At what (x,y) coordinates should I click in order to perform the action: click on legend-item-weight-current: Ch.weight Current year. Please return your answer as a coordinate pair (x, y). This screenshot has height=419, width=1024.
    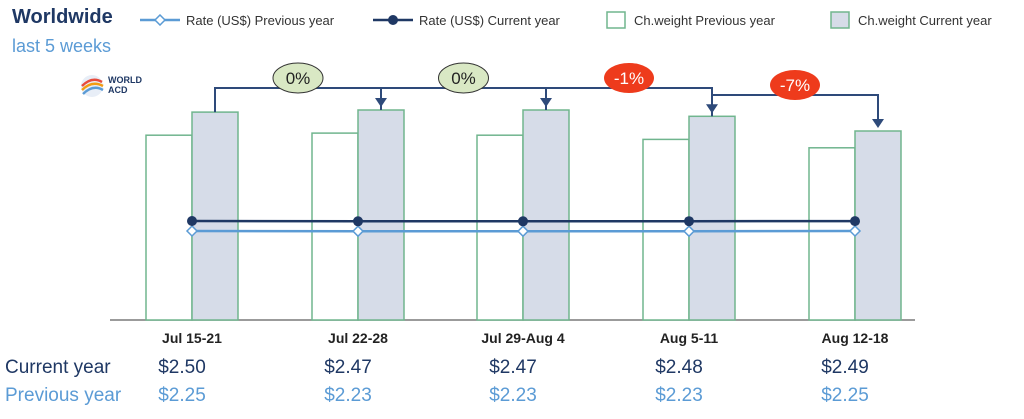
    Looking at the image, I should click on (911, 20).